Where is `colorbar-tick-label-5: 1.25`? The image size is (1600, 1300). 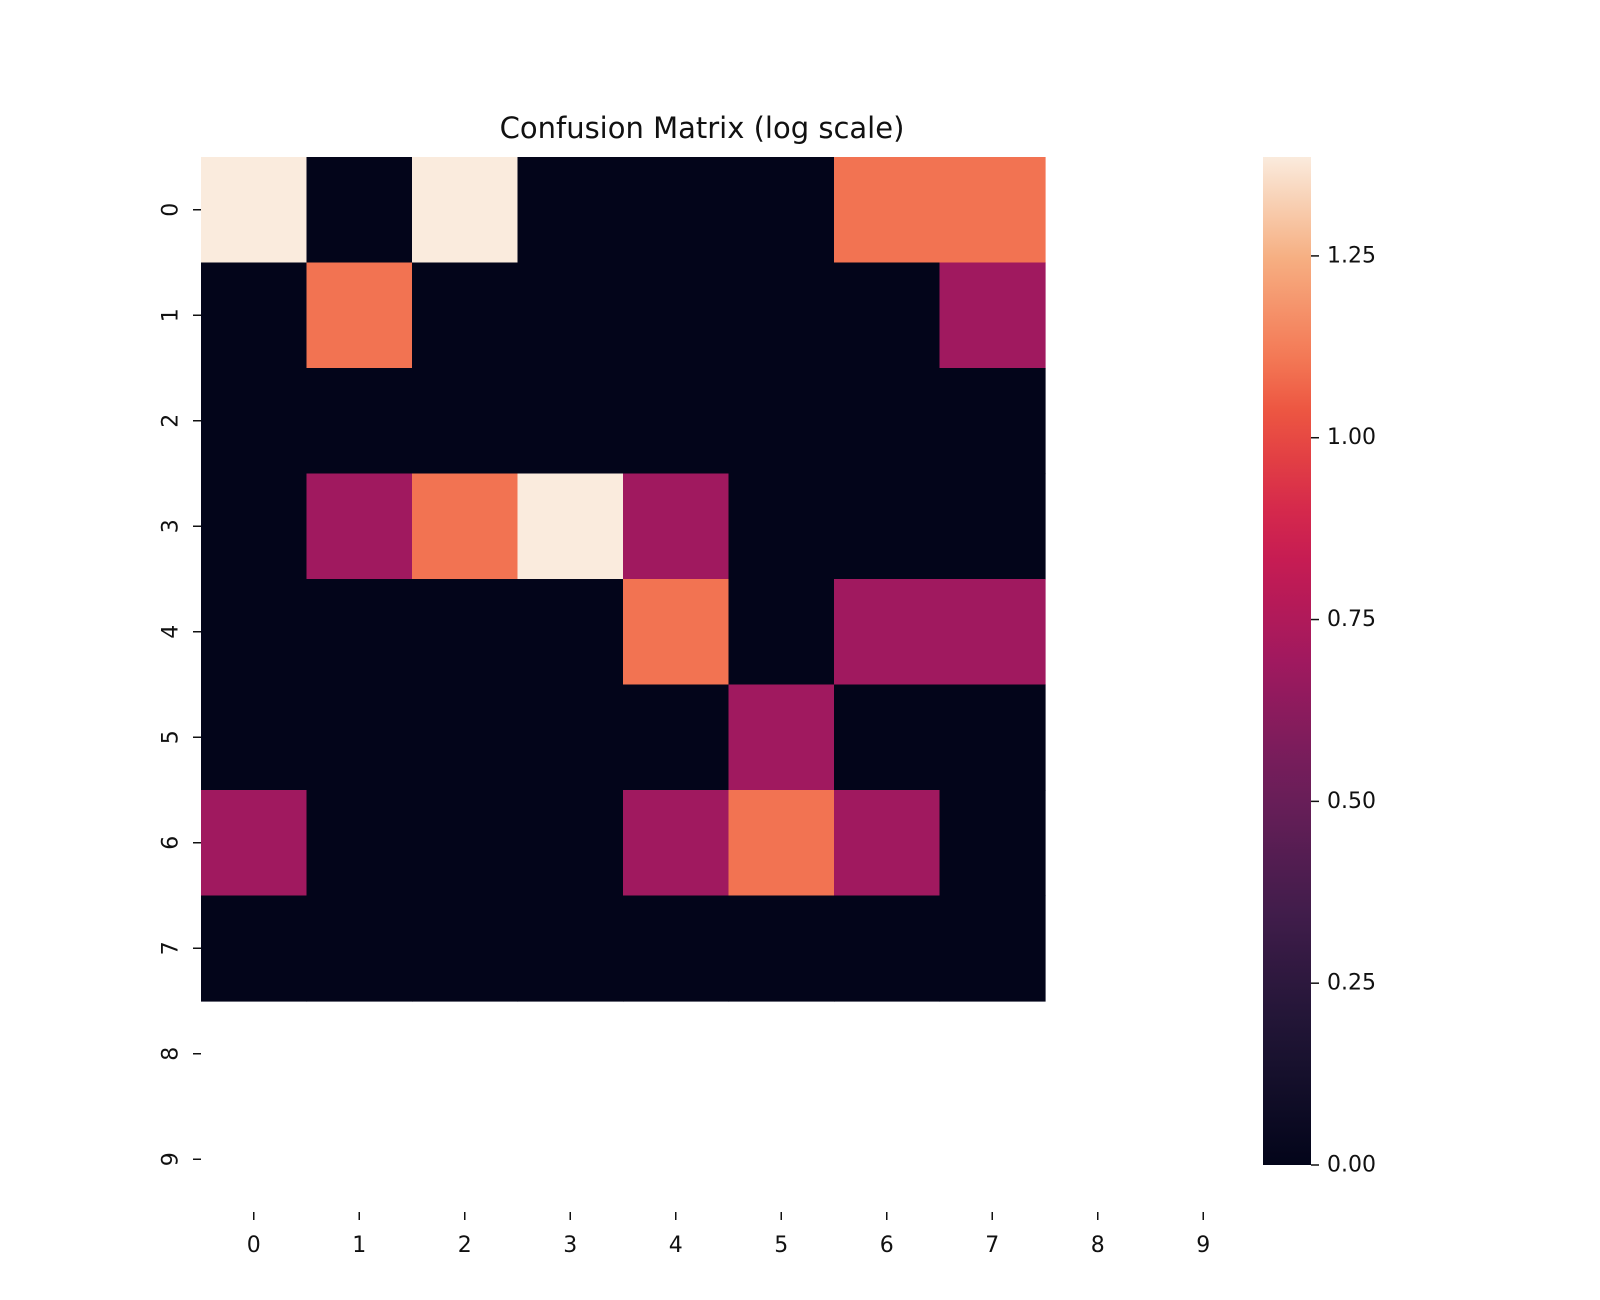 colorbar-tick-label-5: 1.25 is located at coordinates (1351, 255).